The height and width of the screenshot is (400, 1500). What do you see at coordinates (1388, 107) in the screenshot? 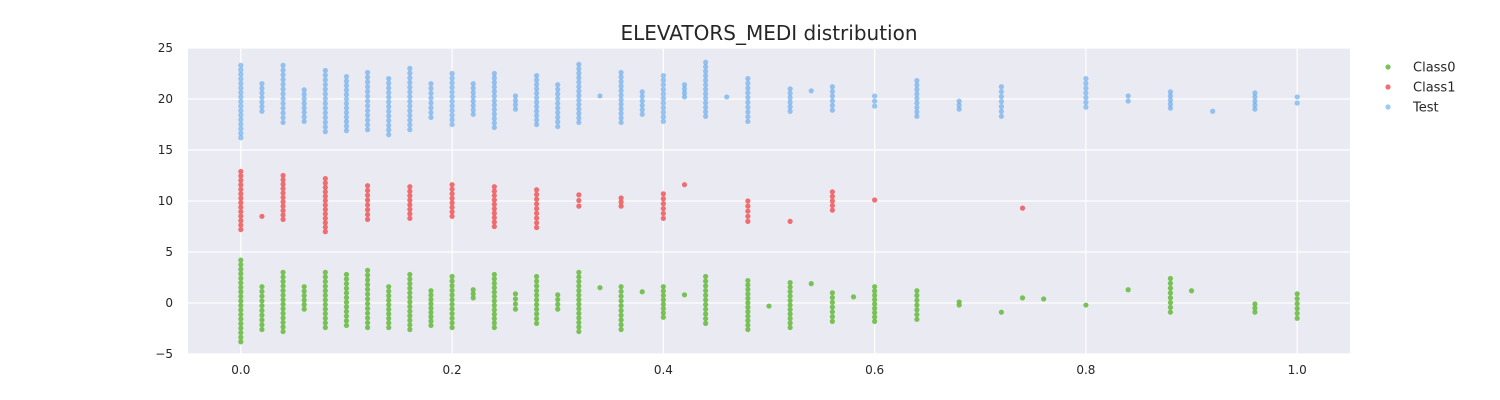
I see `legend-marker-test` at bounding box center [1388, 107].